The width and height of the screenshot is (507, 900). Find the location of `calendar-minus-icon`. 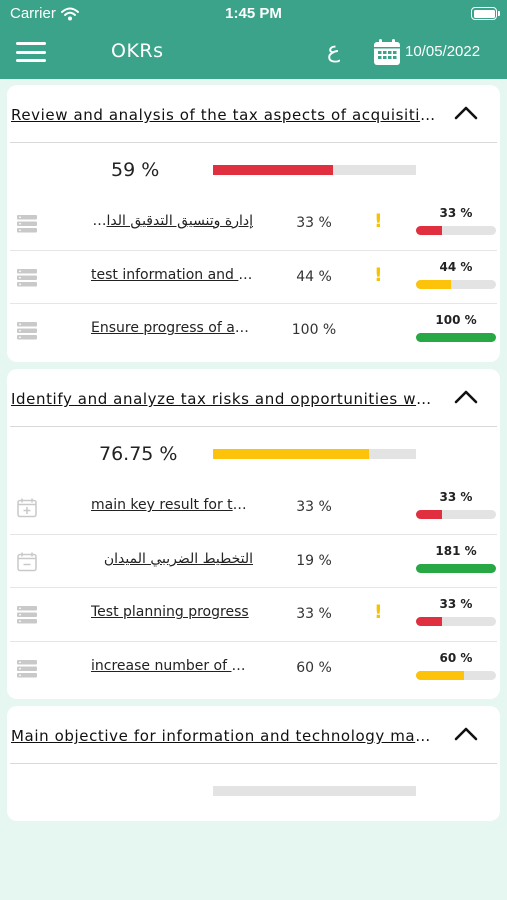

calendar-minus-icon is located at coordinates (27, 562).